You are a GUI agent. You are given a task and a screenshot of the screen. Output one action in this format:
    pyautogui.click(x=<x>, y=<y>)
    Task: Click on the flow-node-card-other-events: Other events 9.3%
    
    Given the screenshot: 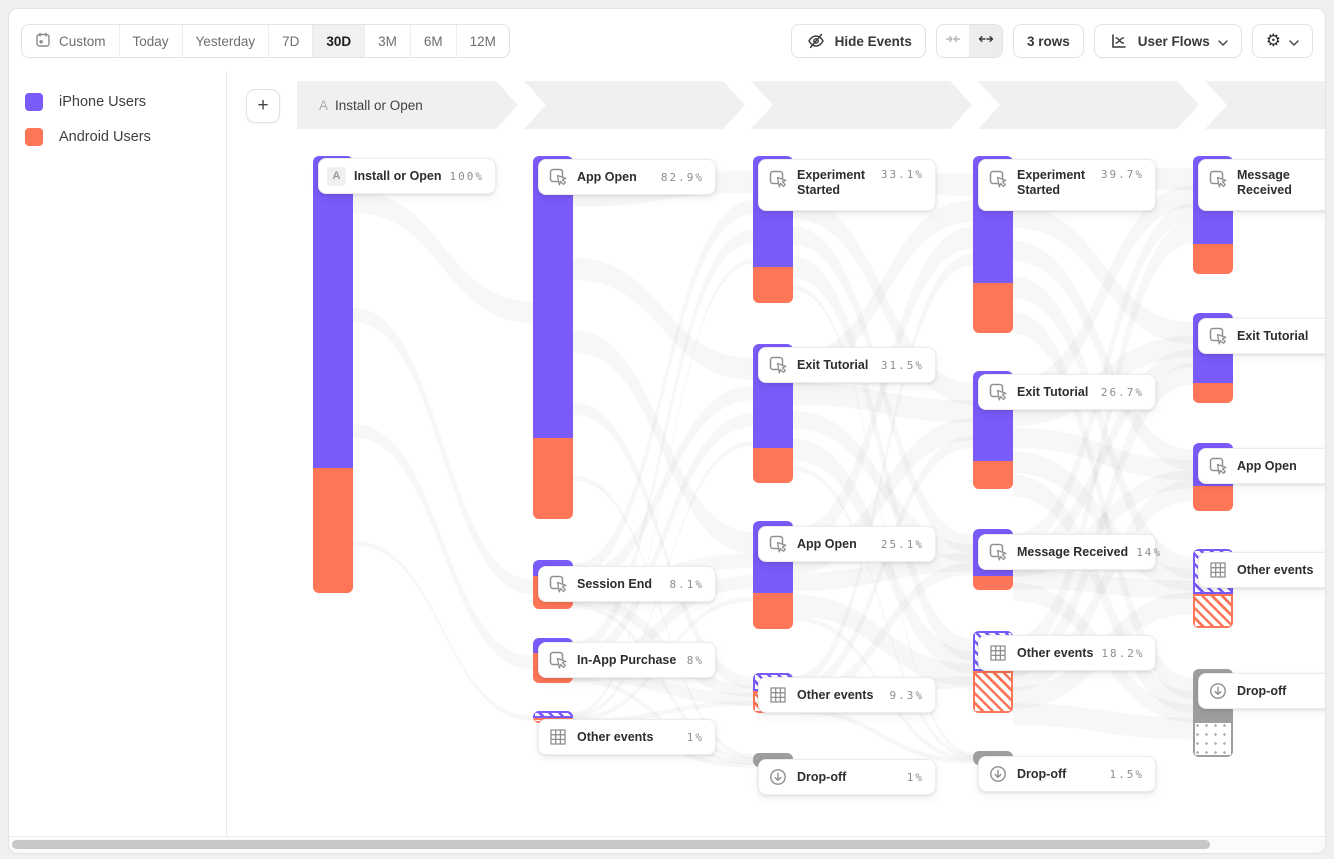 What is the action you would take?
    pyautogui.click(x=847, y=695)
    